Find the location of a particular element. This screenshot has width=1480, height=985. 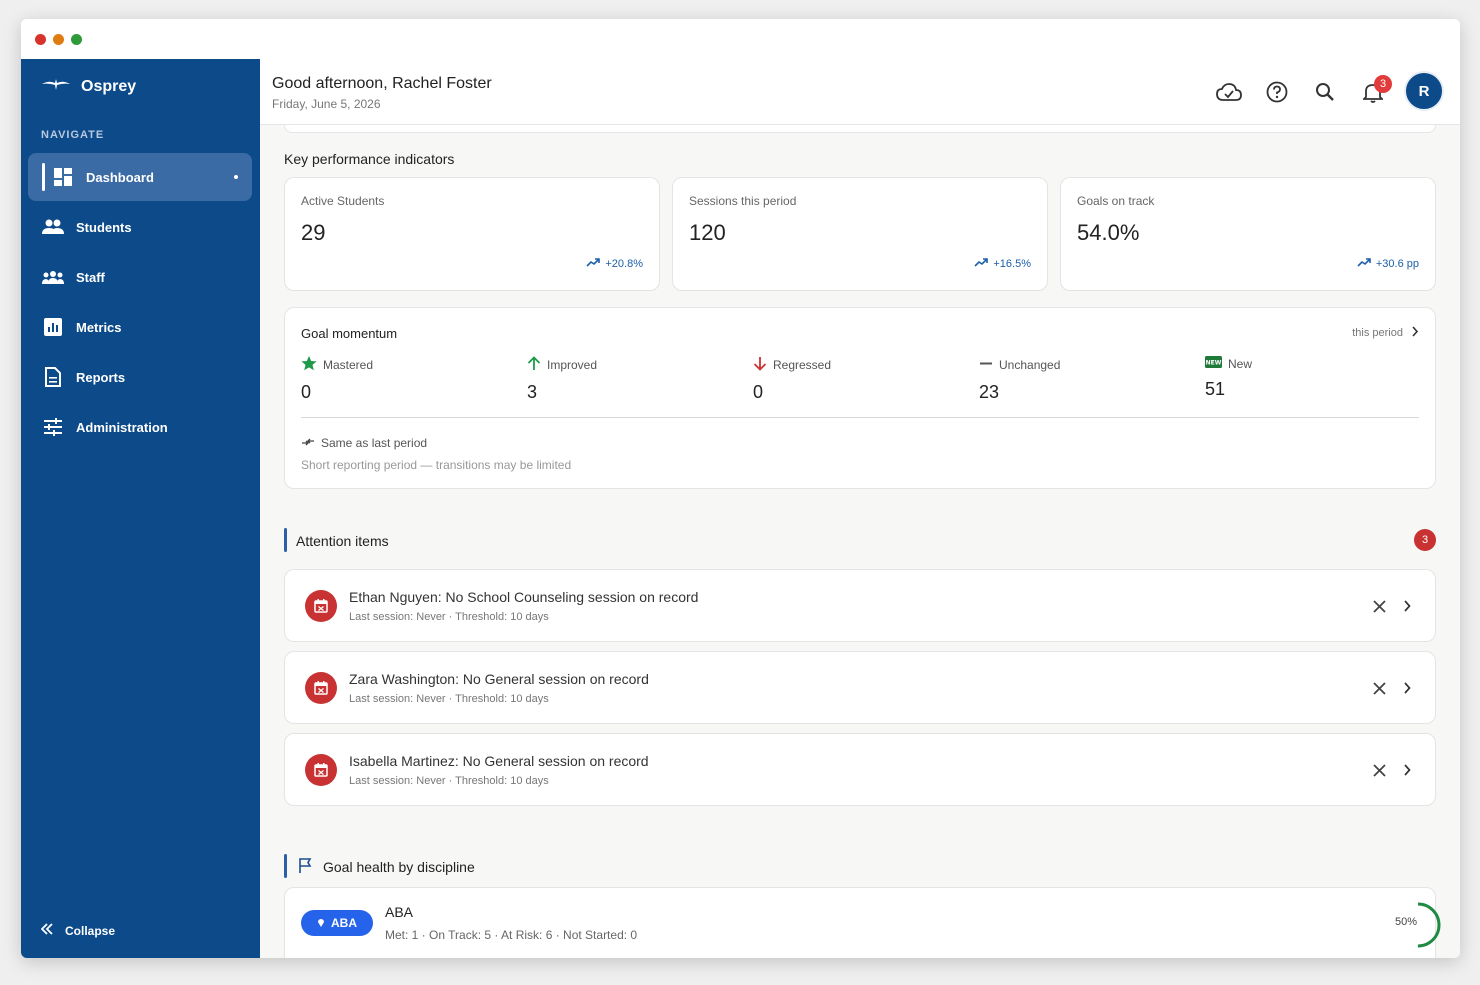

discipline-name: ABA is located at coordinates (399, 912).